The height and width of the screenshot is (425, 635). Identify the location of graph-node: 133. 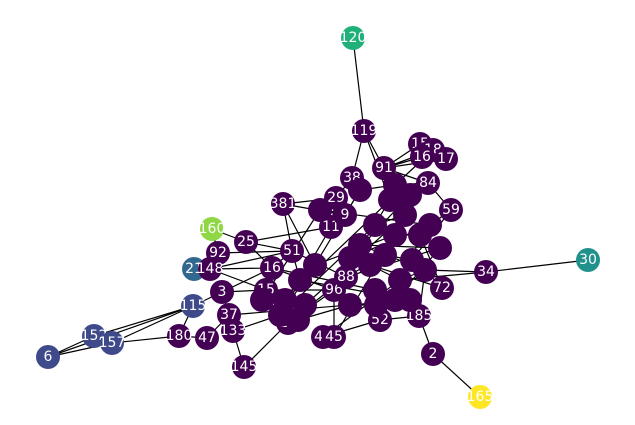
(233, 331).